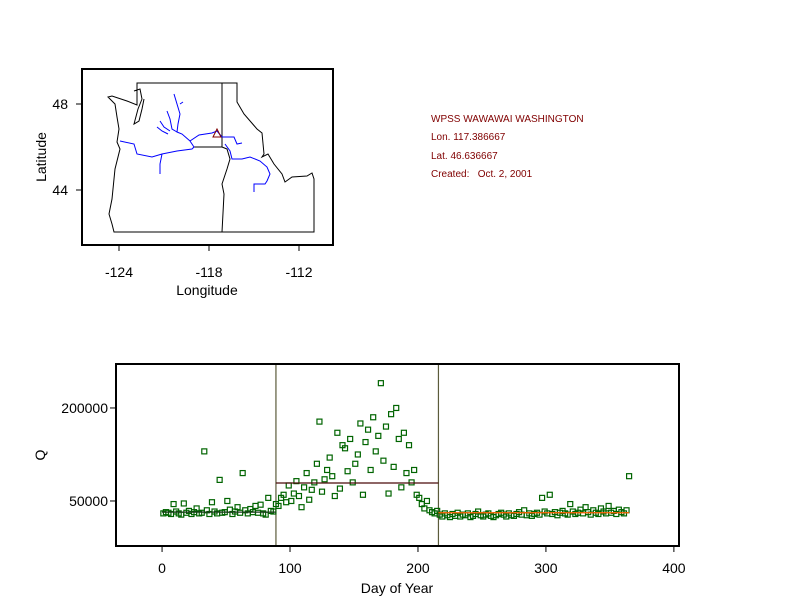  Describe the element at coordinates (397, 588) in the screenshot. I see `chart-xlabel: Day of Year` at that location.